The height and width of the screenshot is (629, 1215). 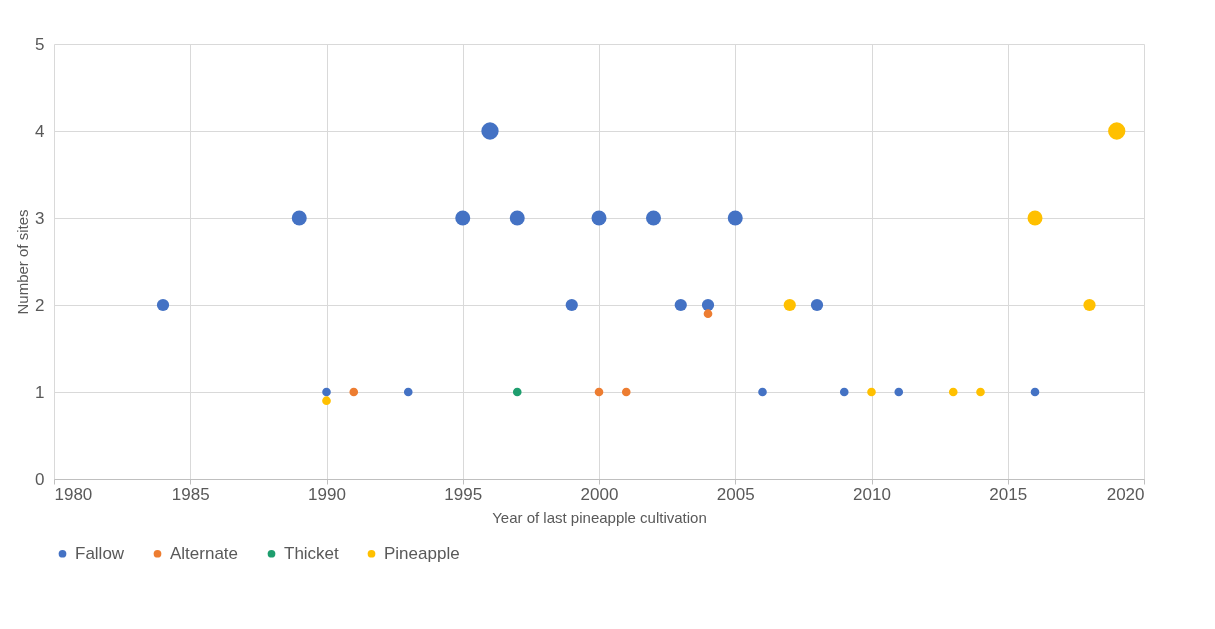 What do you see at coordinates (204, 553) in the screenshot?
I see `legend-label: Alternate` at bounding box center [204, 553].